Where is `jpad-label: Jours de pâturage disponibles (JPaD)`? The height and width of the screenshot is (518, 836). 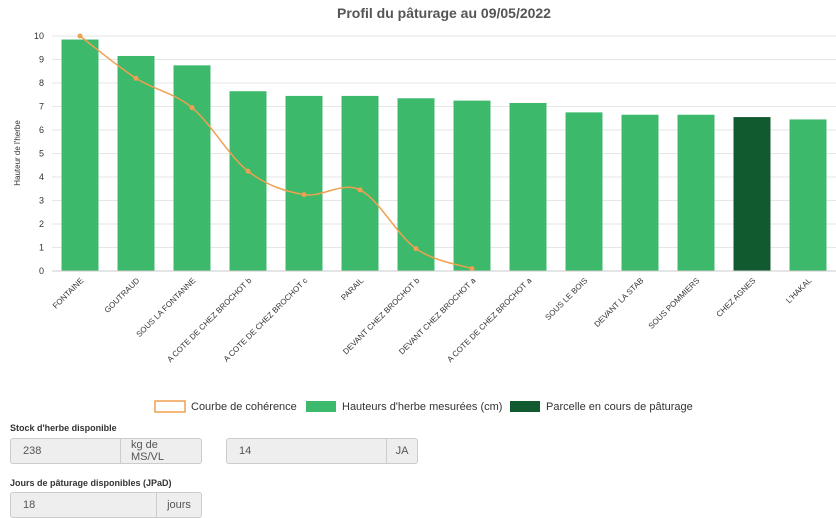
jpad-label: Jours de pâturage disponibles (JPaD) is located at coordinates (91, 483).